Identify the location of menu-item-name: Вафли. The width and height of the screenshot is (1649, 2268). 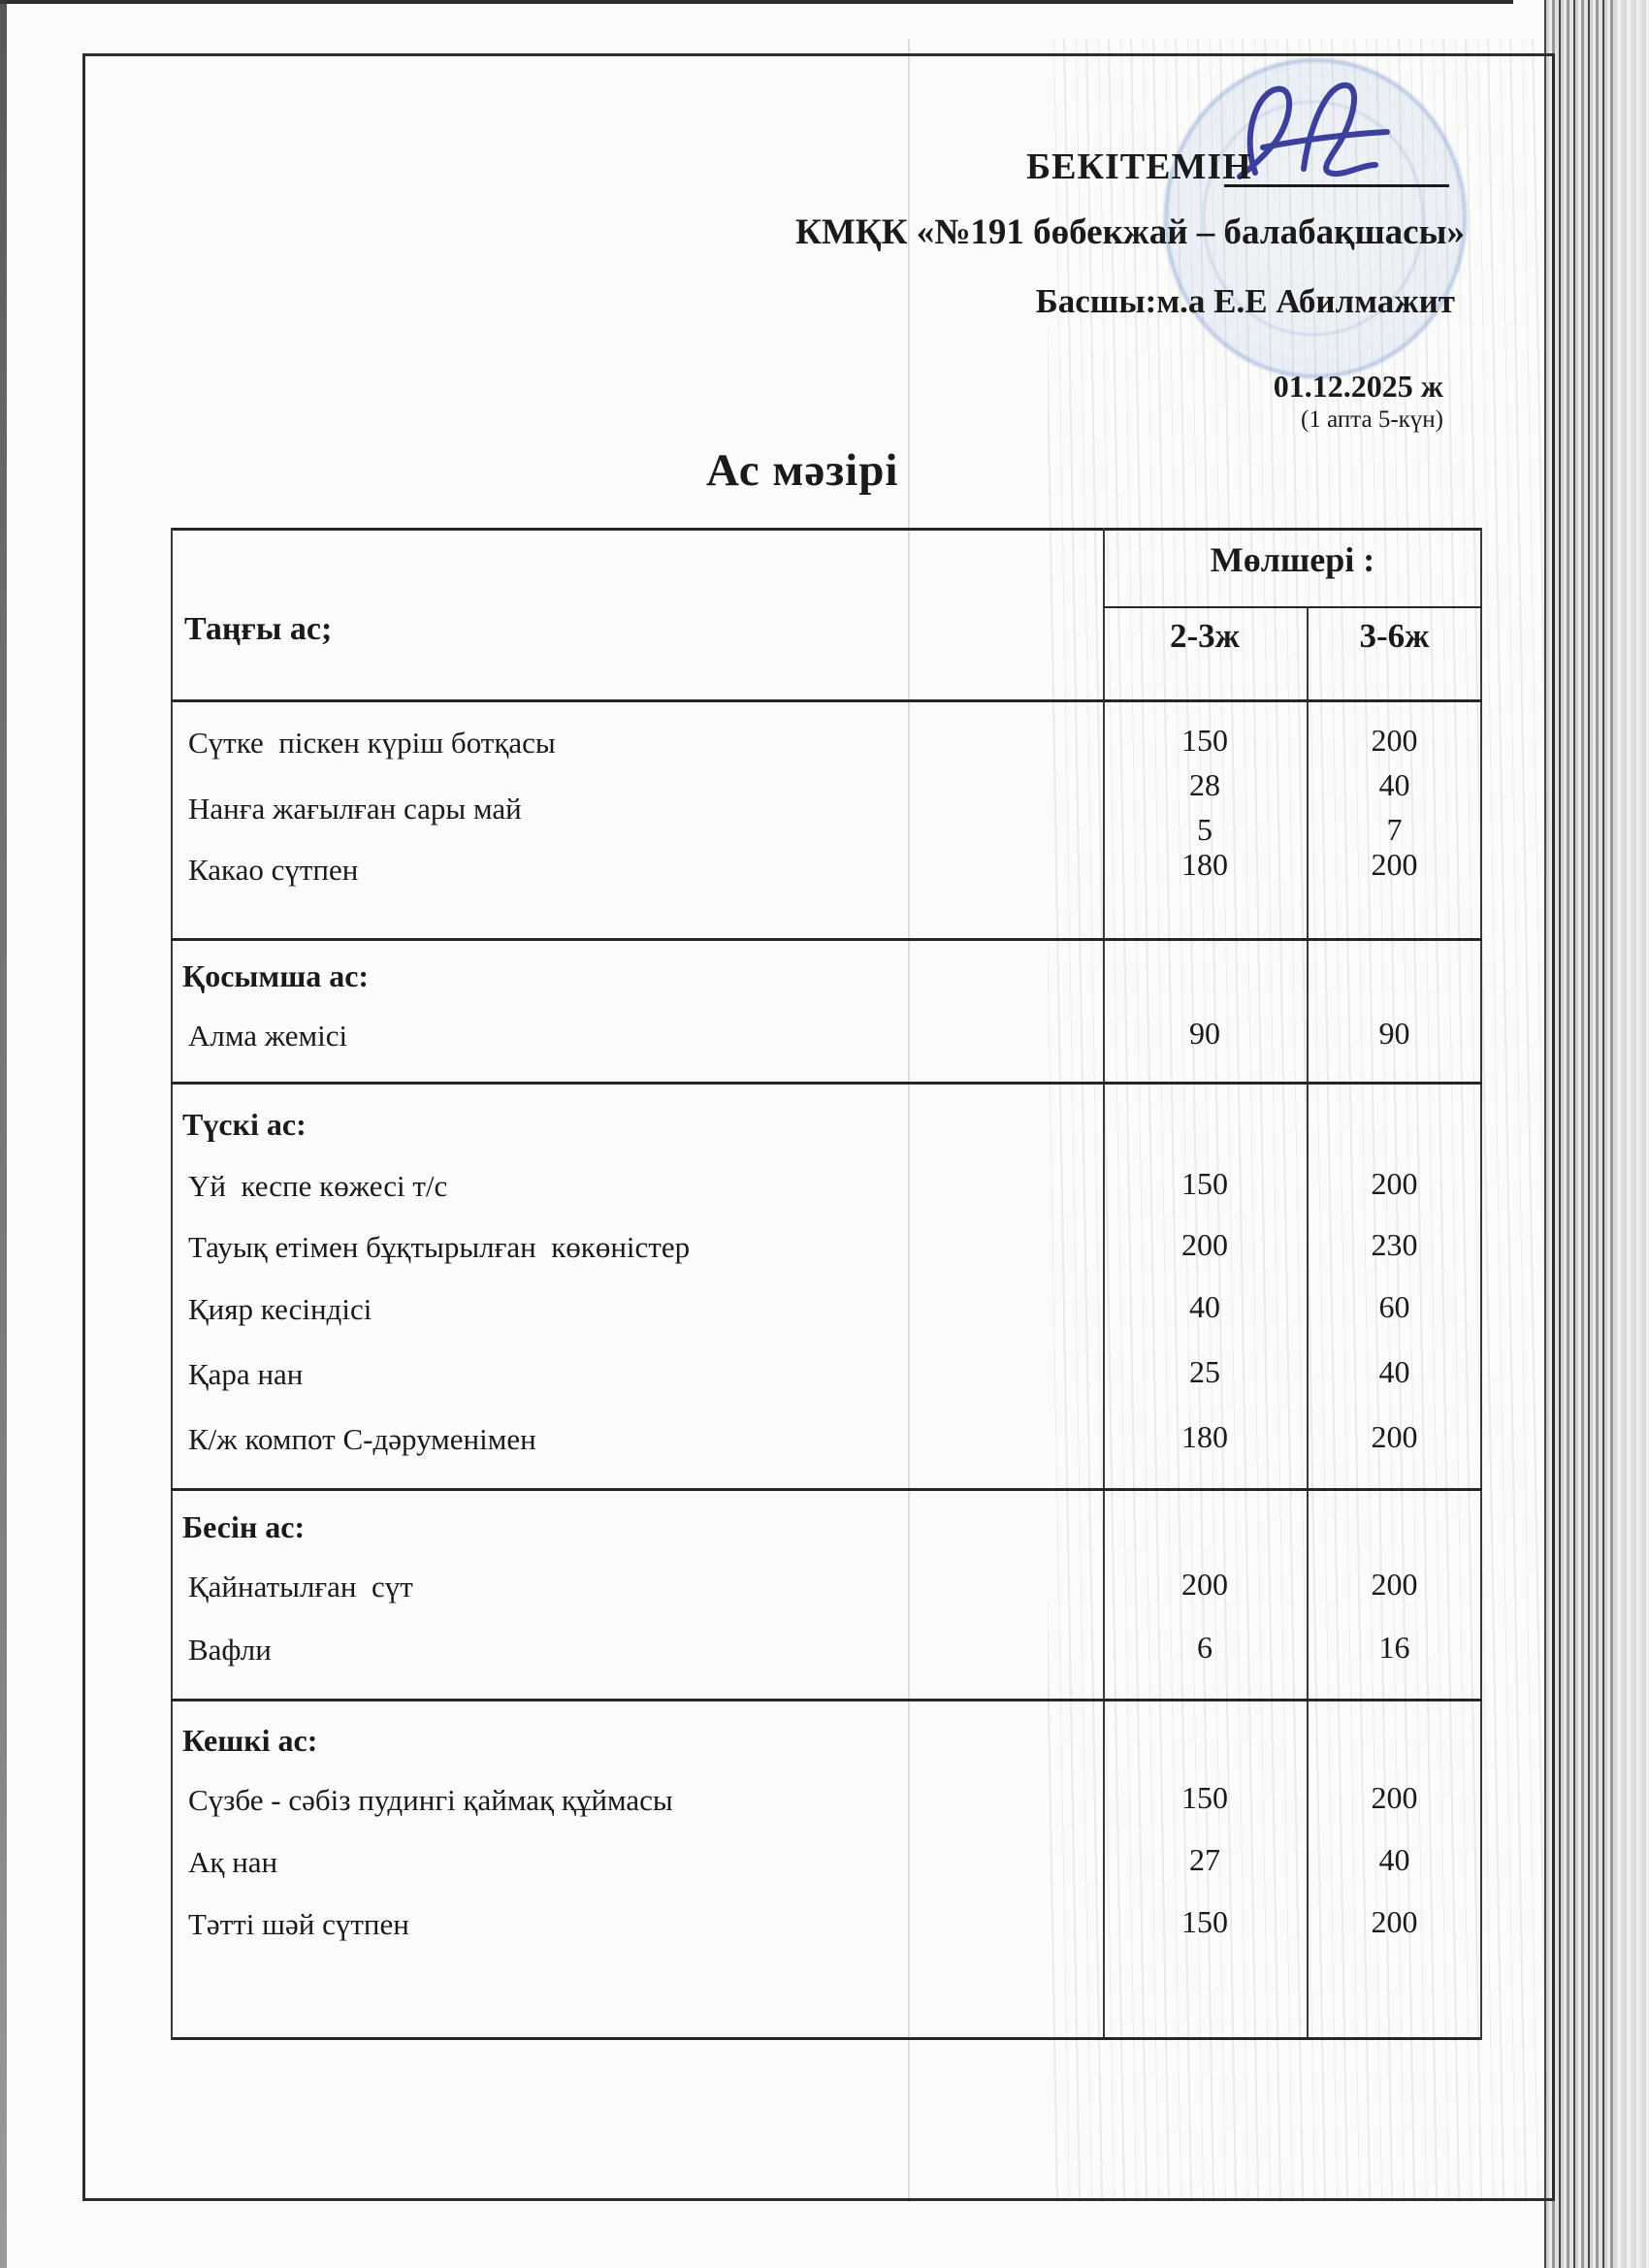
(230, 1650).